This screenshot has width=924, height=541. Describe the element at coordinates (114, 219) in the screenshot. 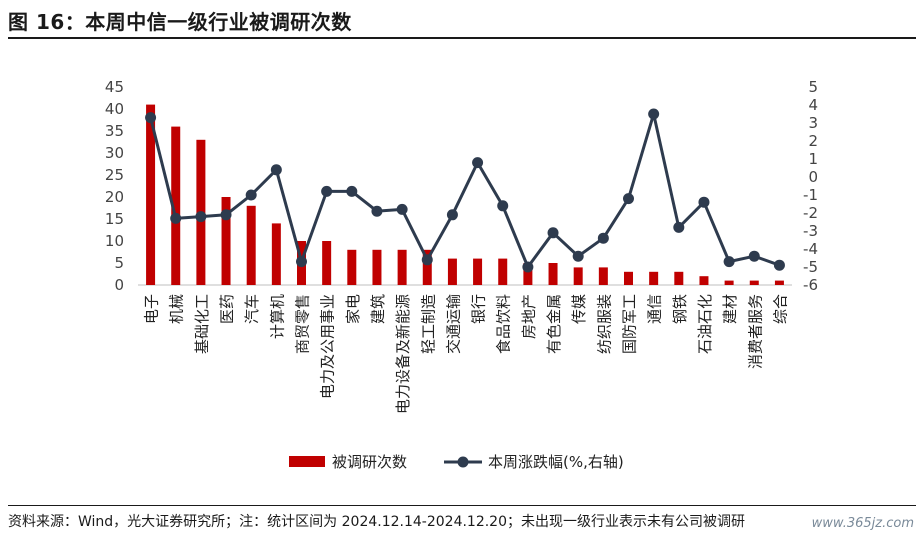

I see `left-tick-label: 15` at that location.